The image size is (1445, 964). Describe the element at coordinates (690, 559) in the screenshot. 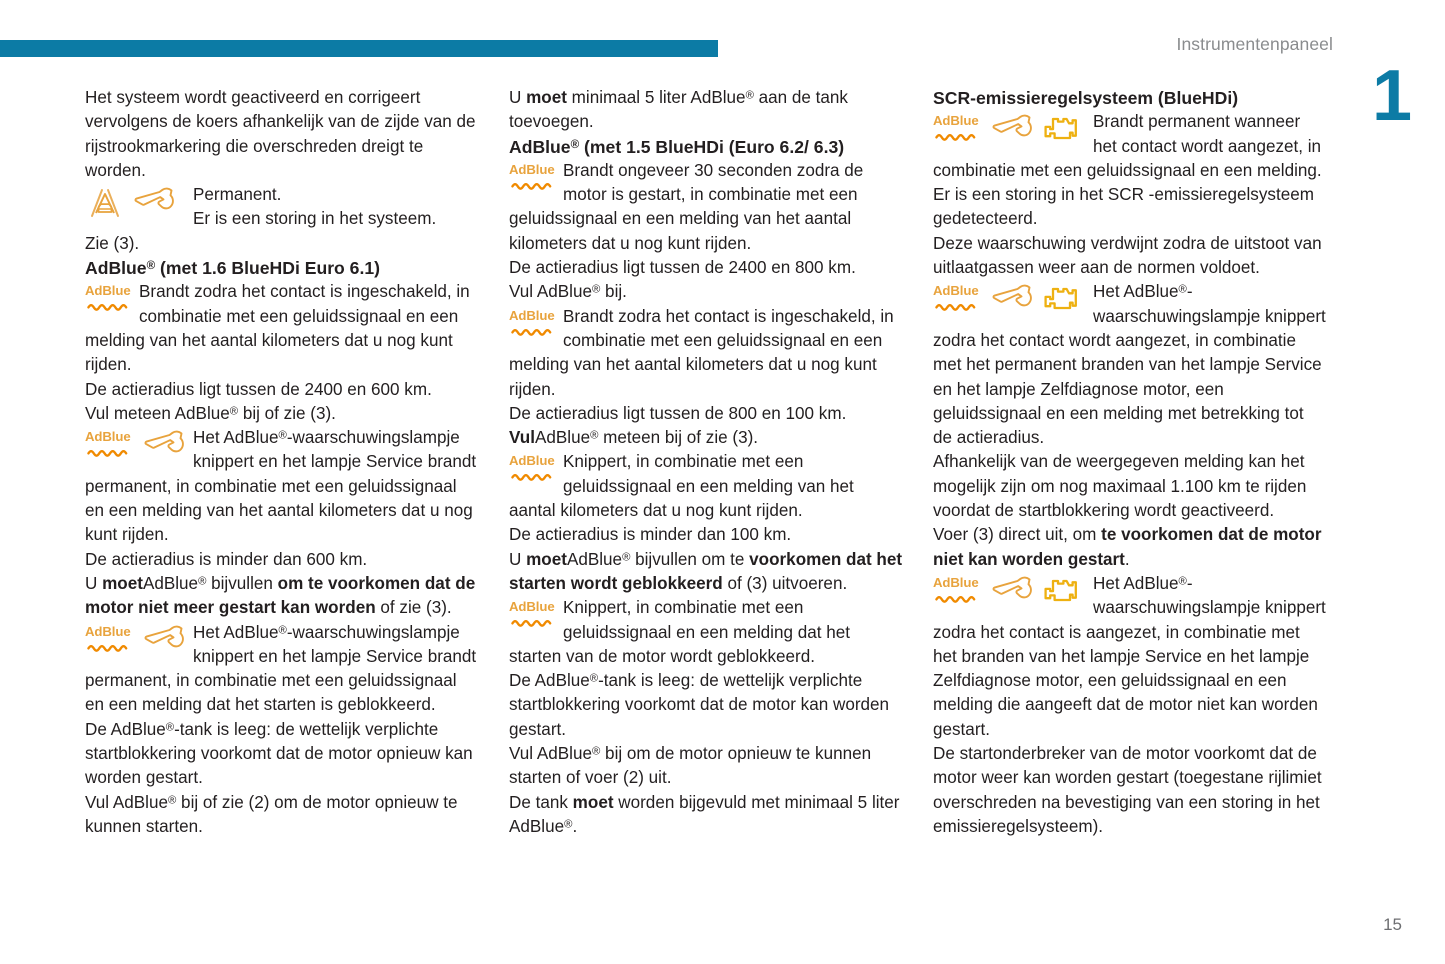

I see `text-run: bijvullen om te` at that location.